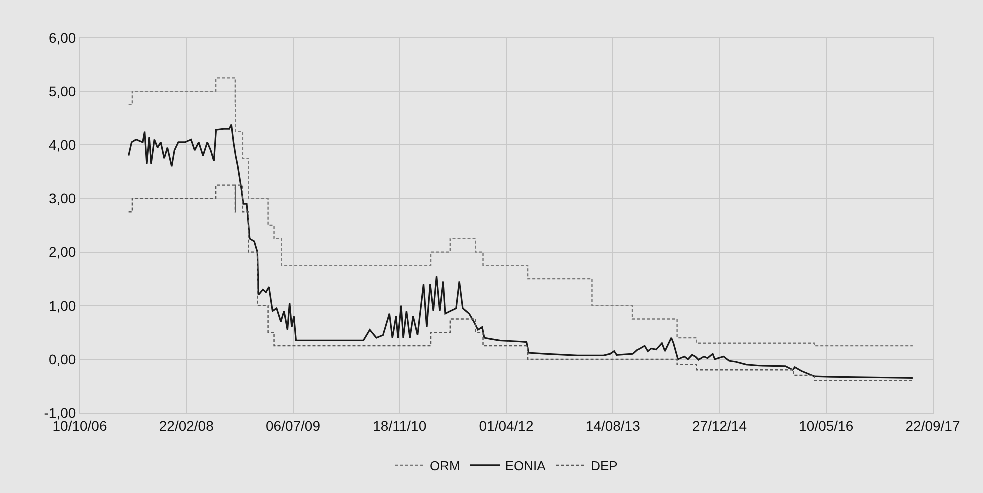  I want to click on y-tick-label: 0,00, so click(62, 359).